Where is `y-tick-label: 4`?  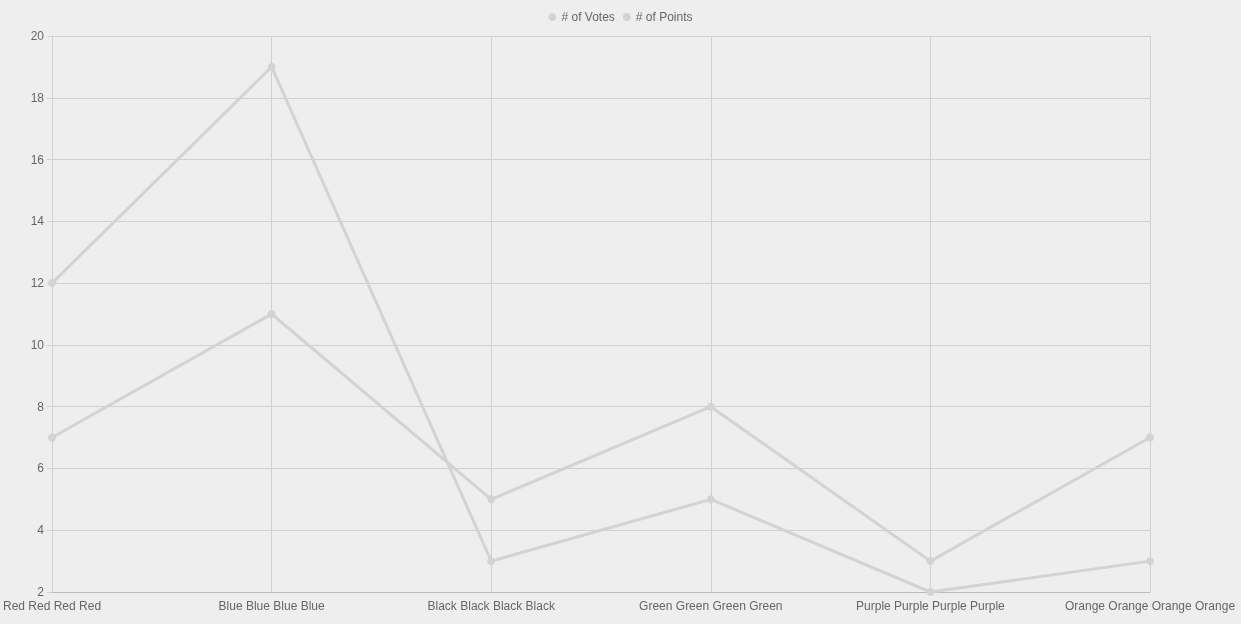 y-tick-label: 4 is located at coordinates (41, 530).